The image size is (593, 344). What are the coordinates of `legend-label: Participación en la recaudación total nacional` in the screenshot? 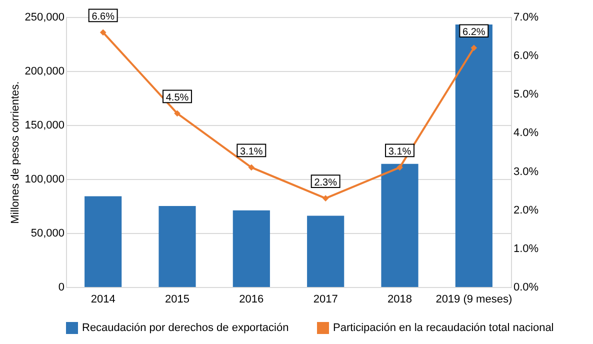 It's located at (443, 328).